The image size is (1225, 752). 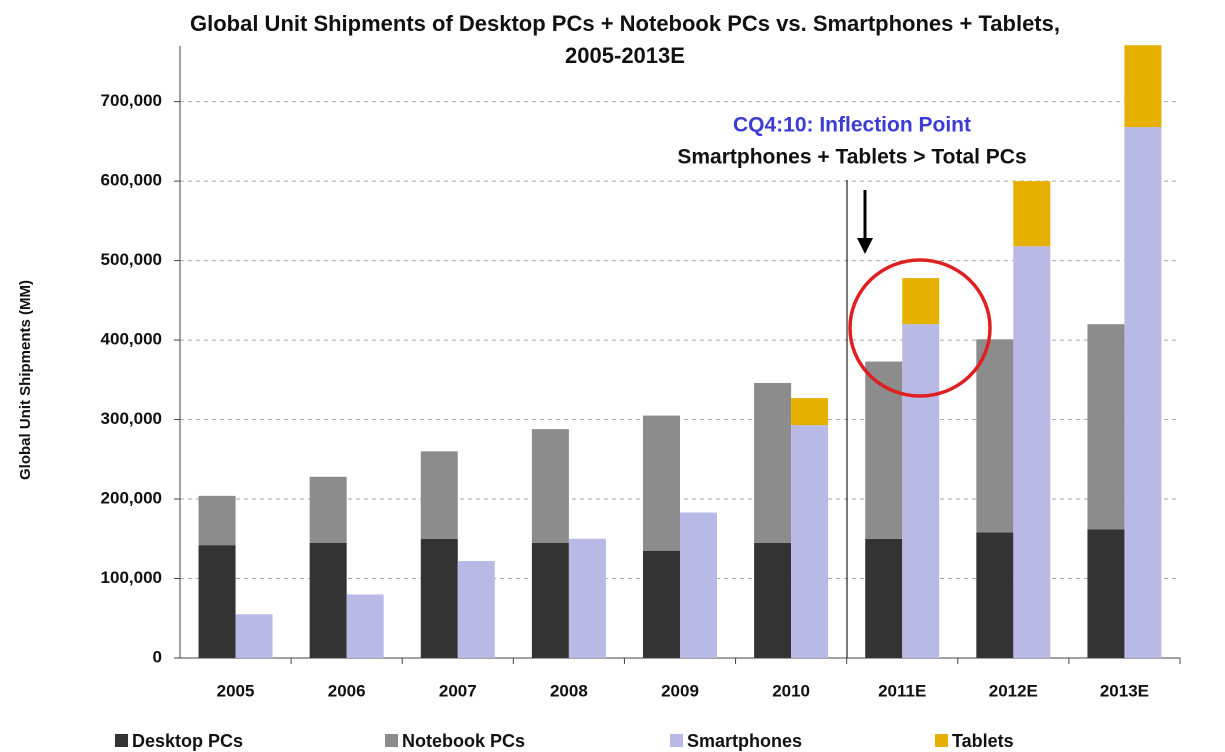 I want to click on y-tick-label: 300,000, so click(x=131, y=418).